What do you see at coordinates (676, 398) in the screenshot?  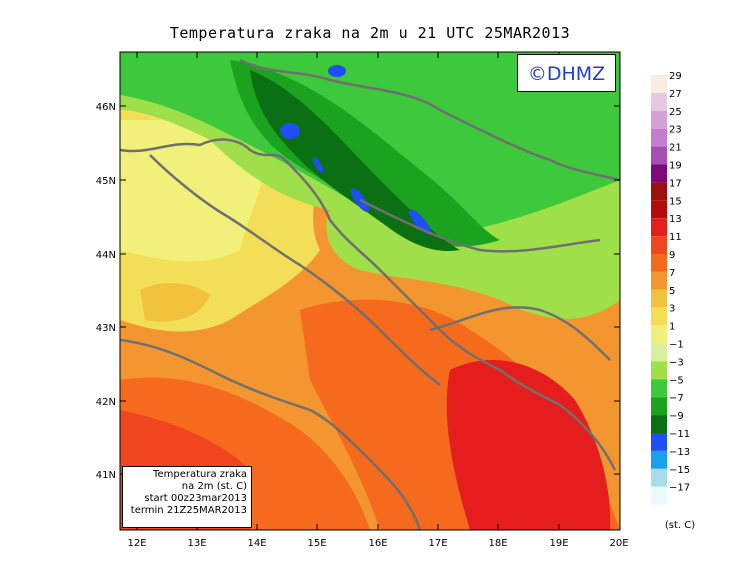 I see `legend-label: −7` at bounding box center [676, 398].